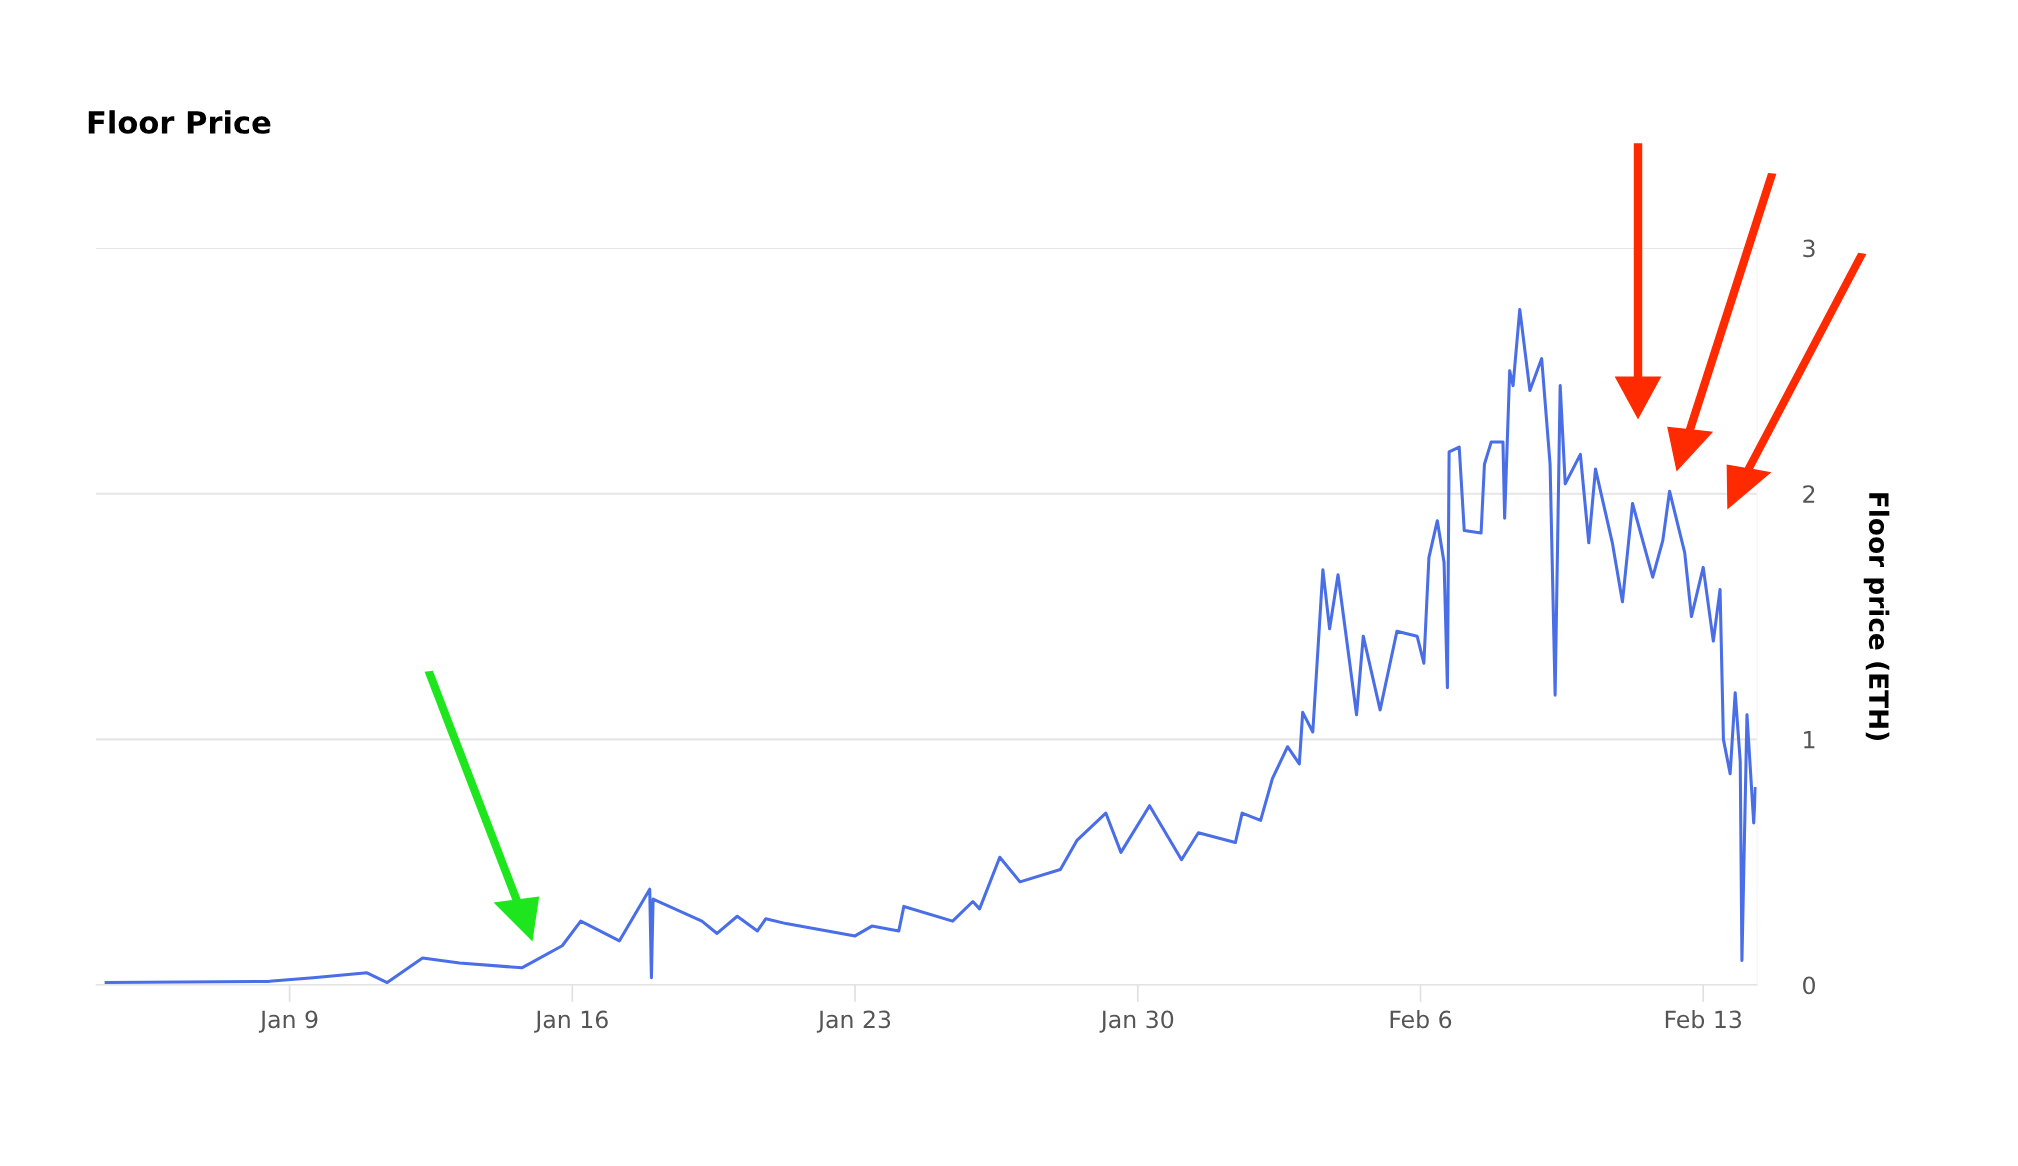 This screenshot has height=1166, width=2018. Describe the element at coordinates (1809, 248) in the screenshot. I see `y-tick-label: 3` at that location.